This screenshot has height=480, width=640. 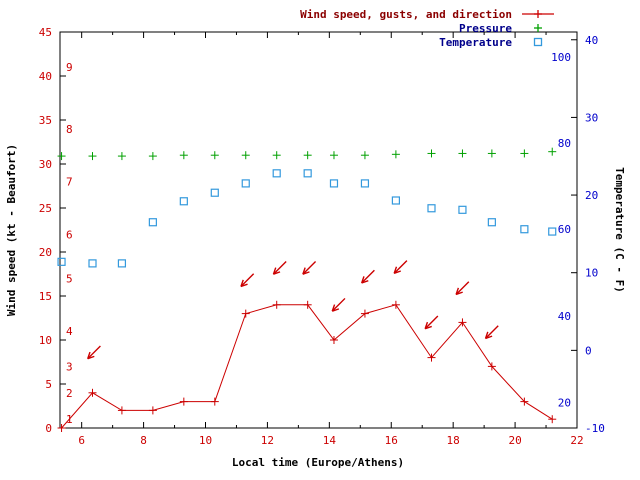 What do you see at coordinates (45, 32) in the screenshot?
I see `svg-text: 45` at bounding box center [45, 32].